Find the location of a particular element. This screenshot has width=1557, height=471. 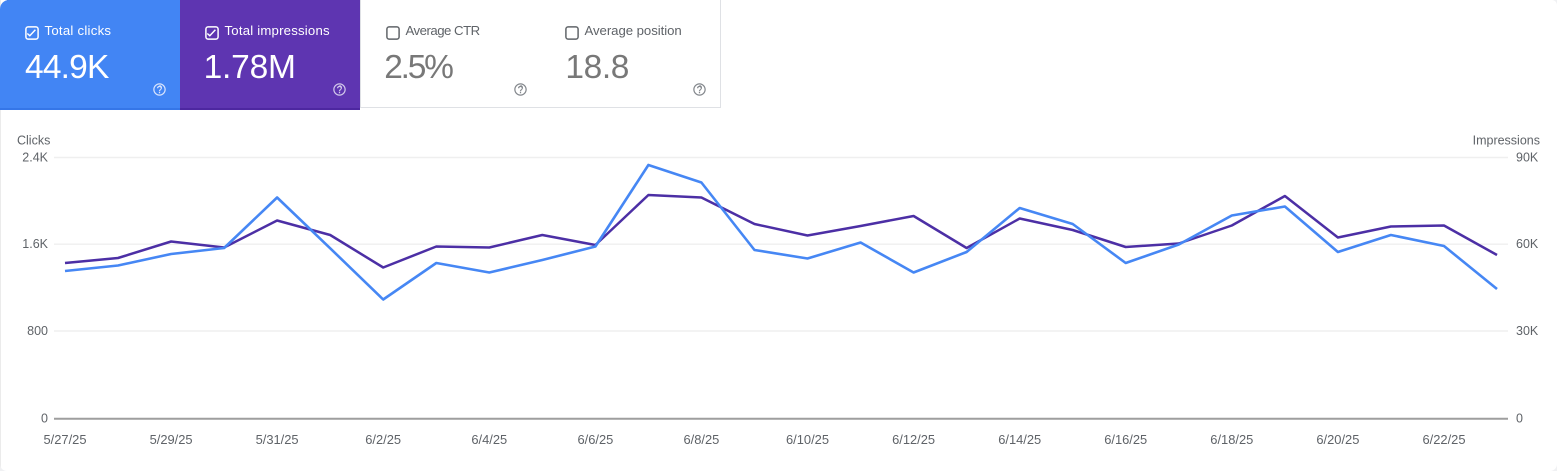

svg-text: 6/14/25 is located at coordinates (1019, 439).